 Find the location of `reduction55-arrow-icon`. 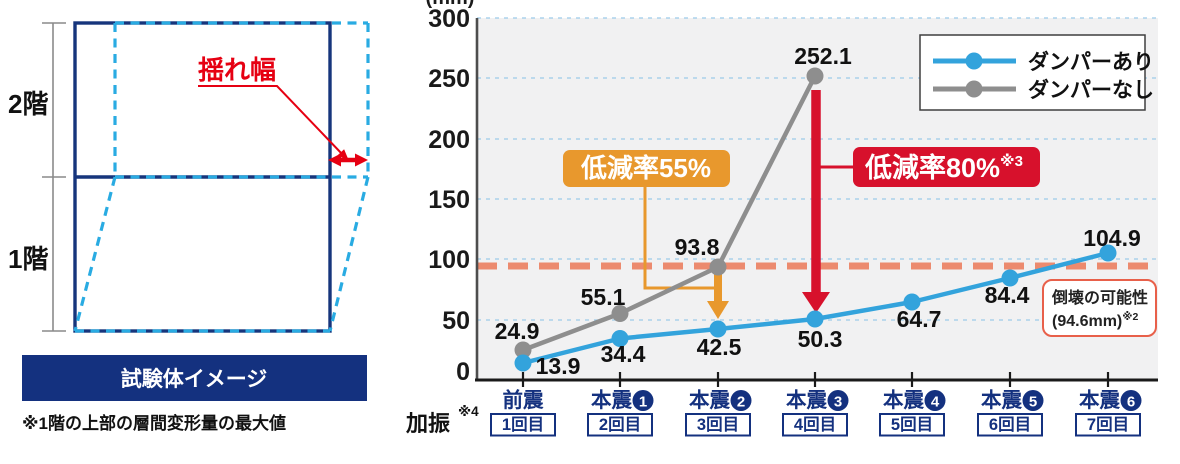

reduction55-arrow-icon is located at coordinates (718, 296).